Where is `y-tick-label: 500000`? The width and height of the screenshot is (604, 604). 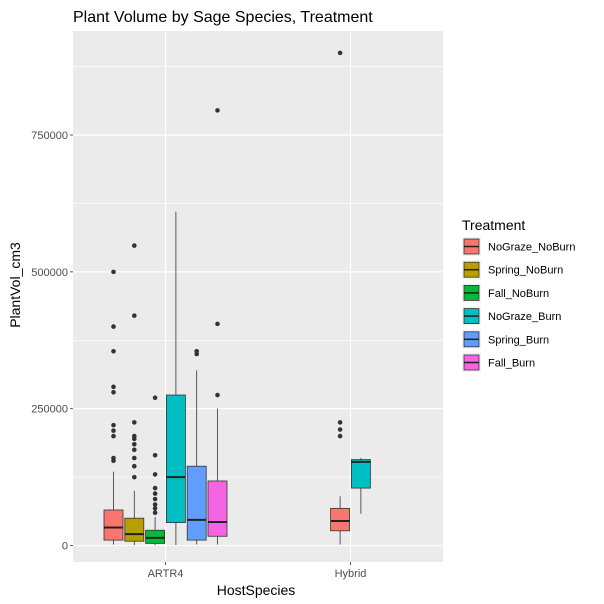
y-tick-label: 500000 is located at coordinates (49, 273).